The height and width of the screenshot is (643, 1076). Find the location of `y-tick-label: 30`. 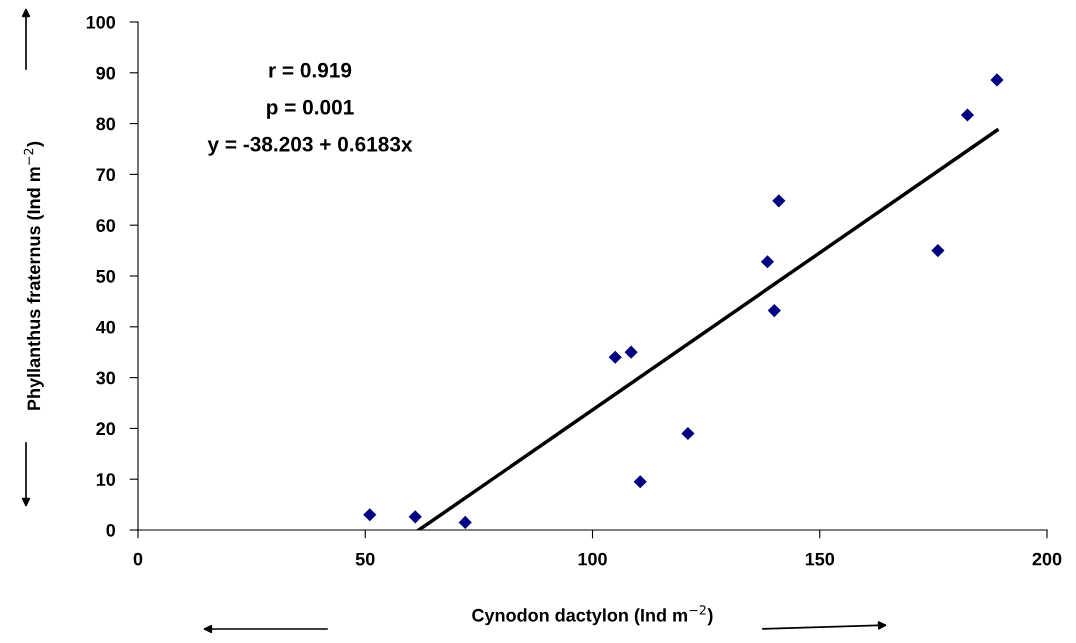

y-tick-label: 30 is located at coordinates (106, 378).